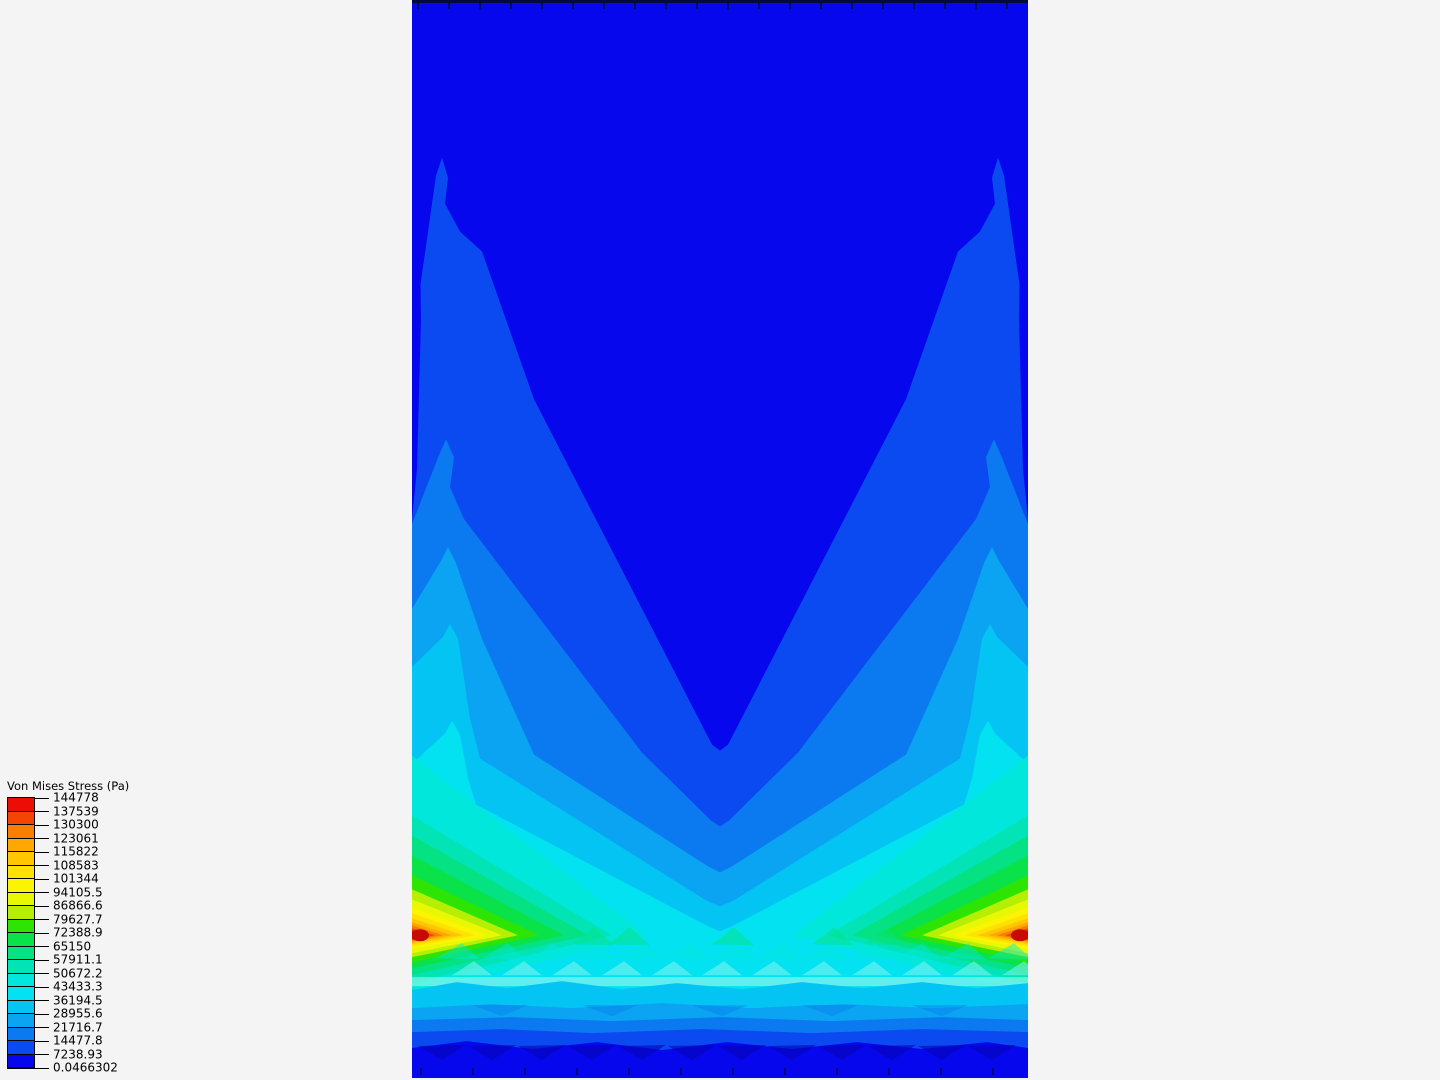 The width and height of the screenshot is (1440, 1080). I want to click on model-top-edge-line, so click(720, 1).